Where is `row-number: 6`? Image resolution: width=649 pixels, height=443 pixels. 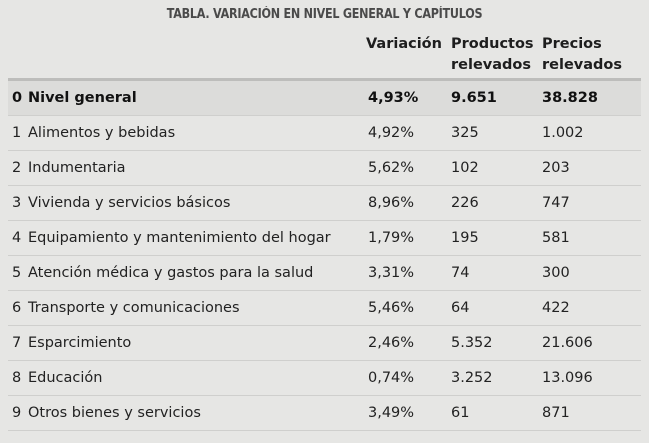 row-number: 6 is located at coordinates (17, 308).